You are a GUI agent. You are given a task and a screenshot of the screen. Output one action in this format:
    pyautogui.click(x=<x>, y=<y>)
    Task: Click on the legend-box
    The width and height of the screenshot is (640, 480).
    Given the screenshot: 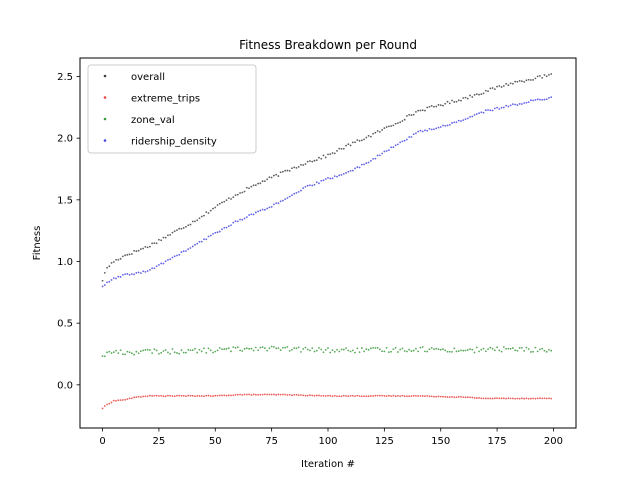 What is the action you would take?
    pyautogui.click(x=172, y=109)
    